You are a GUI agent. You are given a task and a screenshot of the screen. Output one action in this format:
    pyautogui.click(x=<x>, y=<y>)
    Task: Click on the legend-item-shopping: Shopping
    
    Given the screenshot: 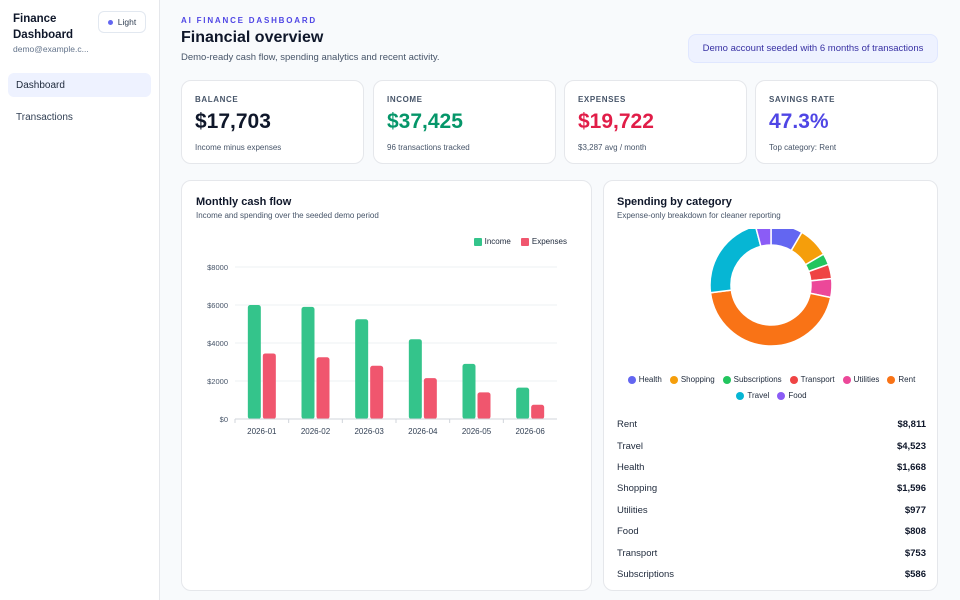 What is the action you would take?
    pyautogui.click(x=692, y=379)
    